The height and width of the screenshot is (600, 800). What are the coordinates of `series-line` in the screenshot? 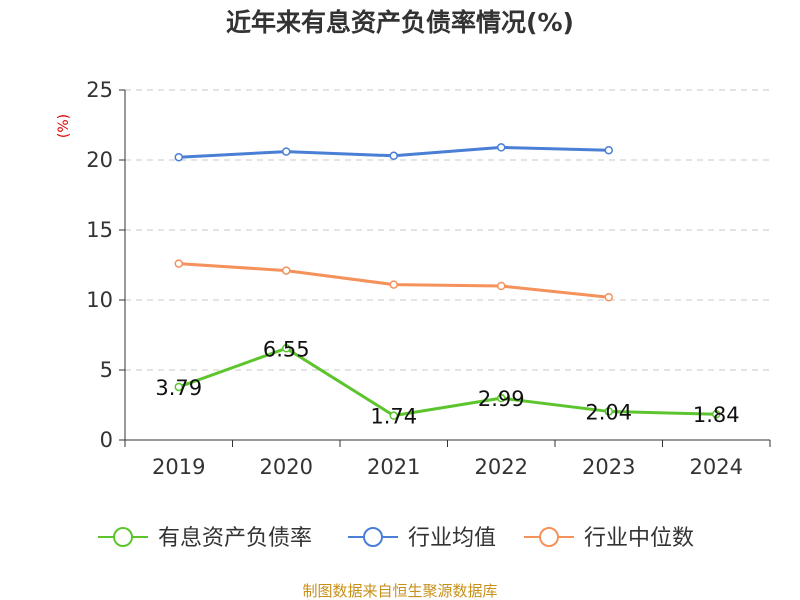 It's located at (447, 382).